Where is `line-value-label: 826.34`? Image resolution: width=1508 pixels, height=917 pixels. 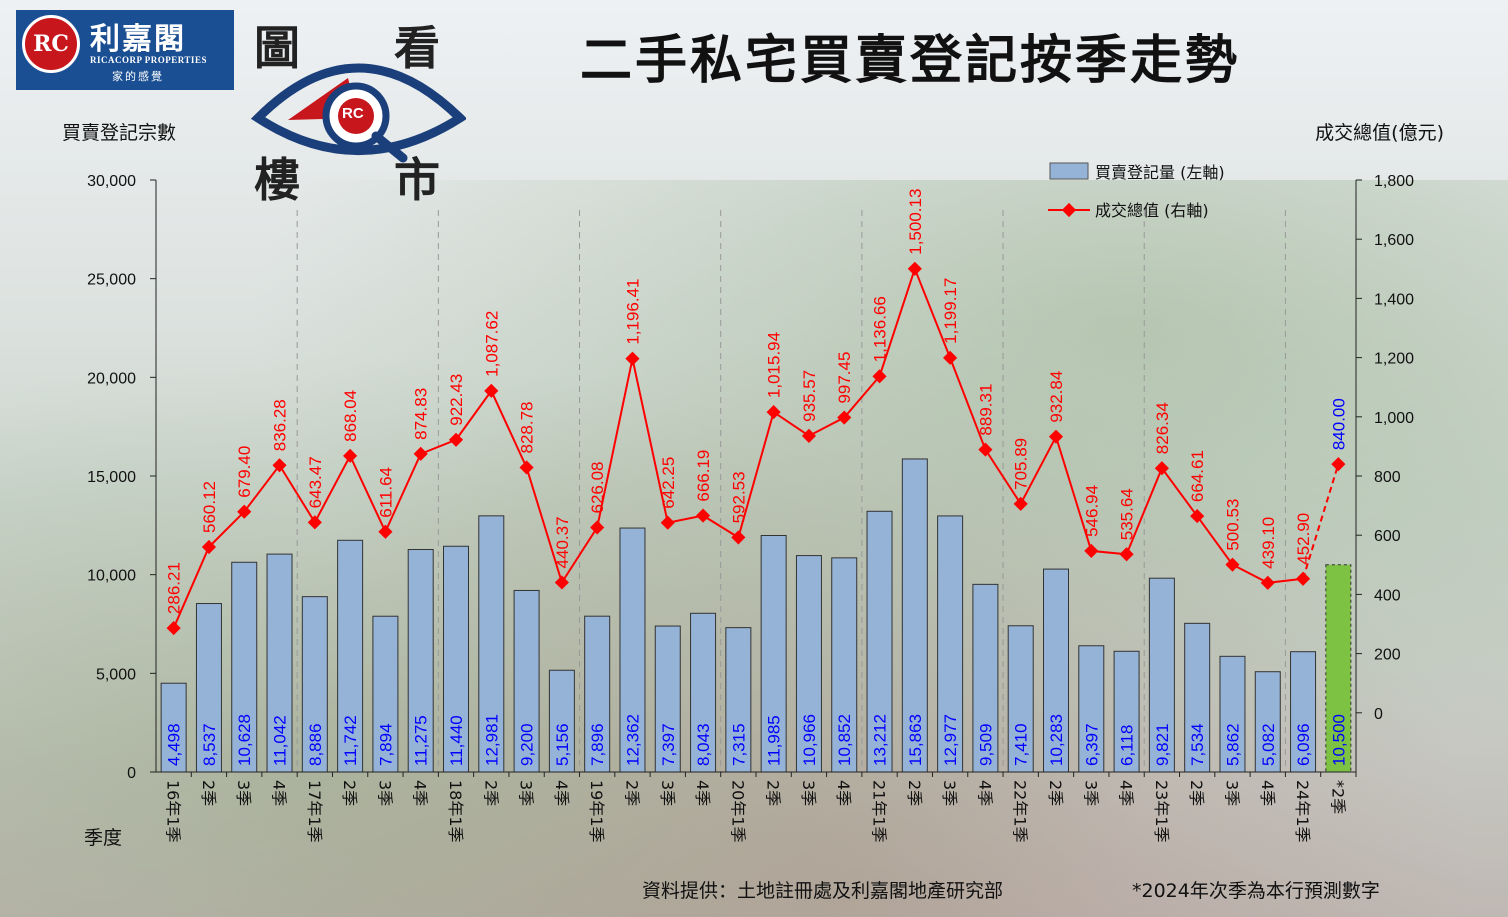 line-value-label: 826.34 is located at coordinates (1162, 428).